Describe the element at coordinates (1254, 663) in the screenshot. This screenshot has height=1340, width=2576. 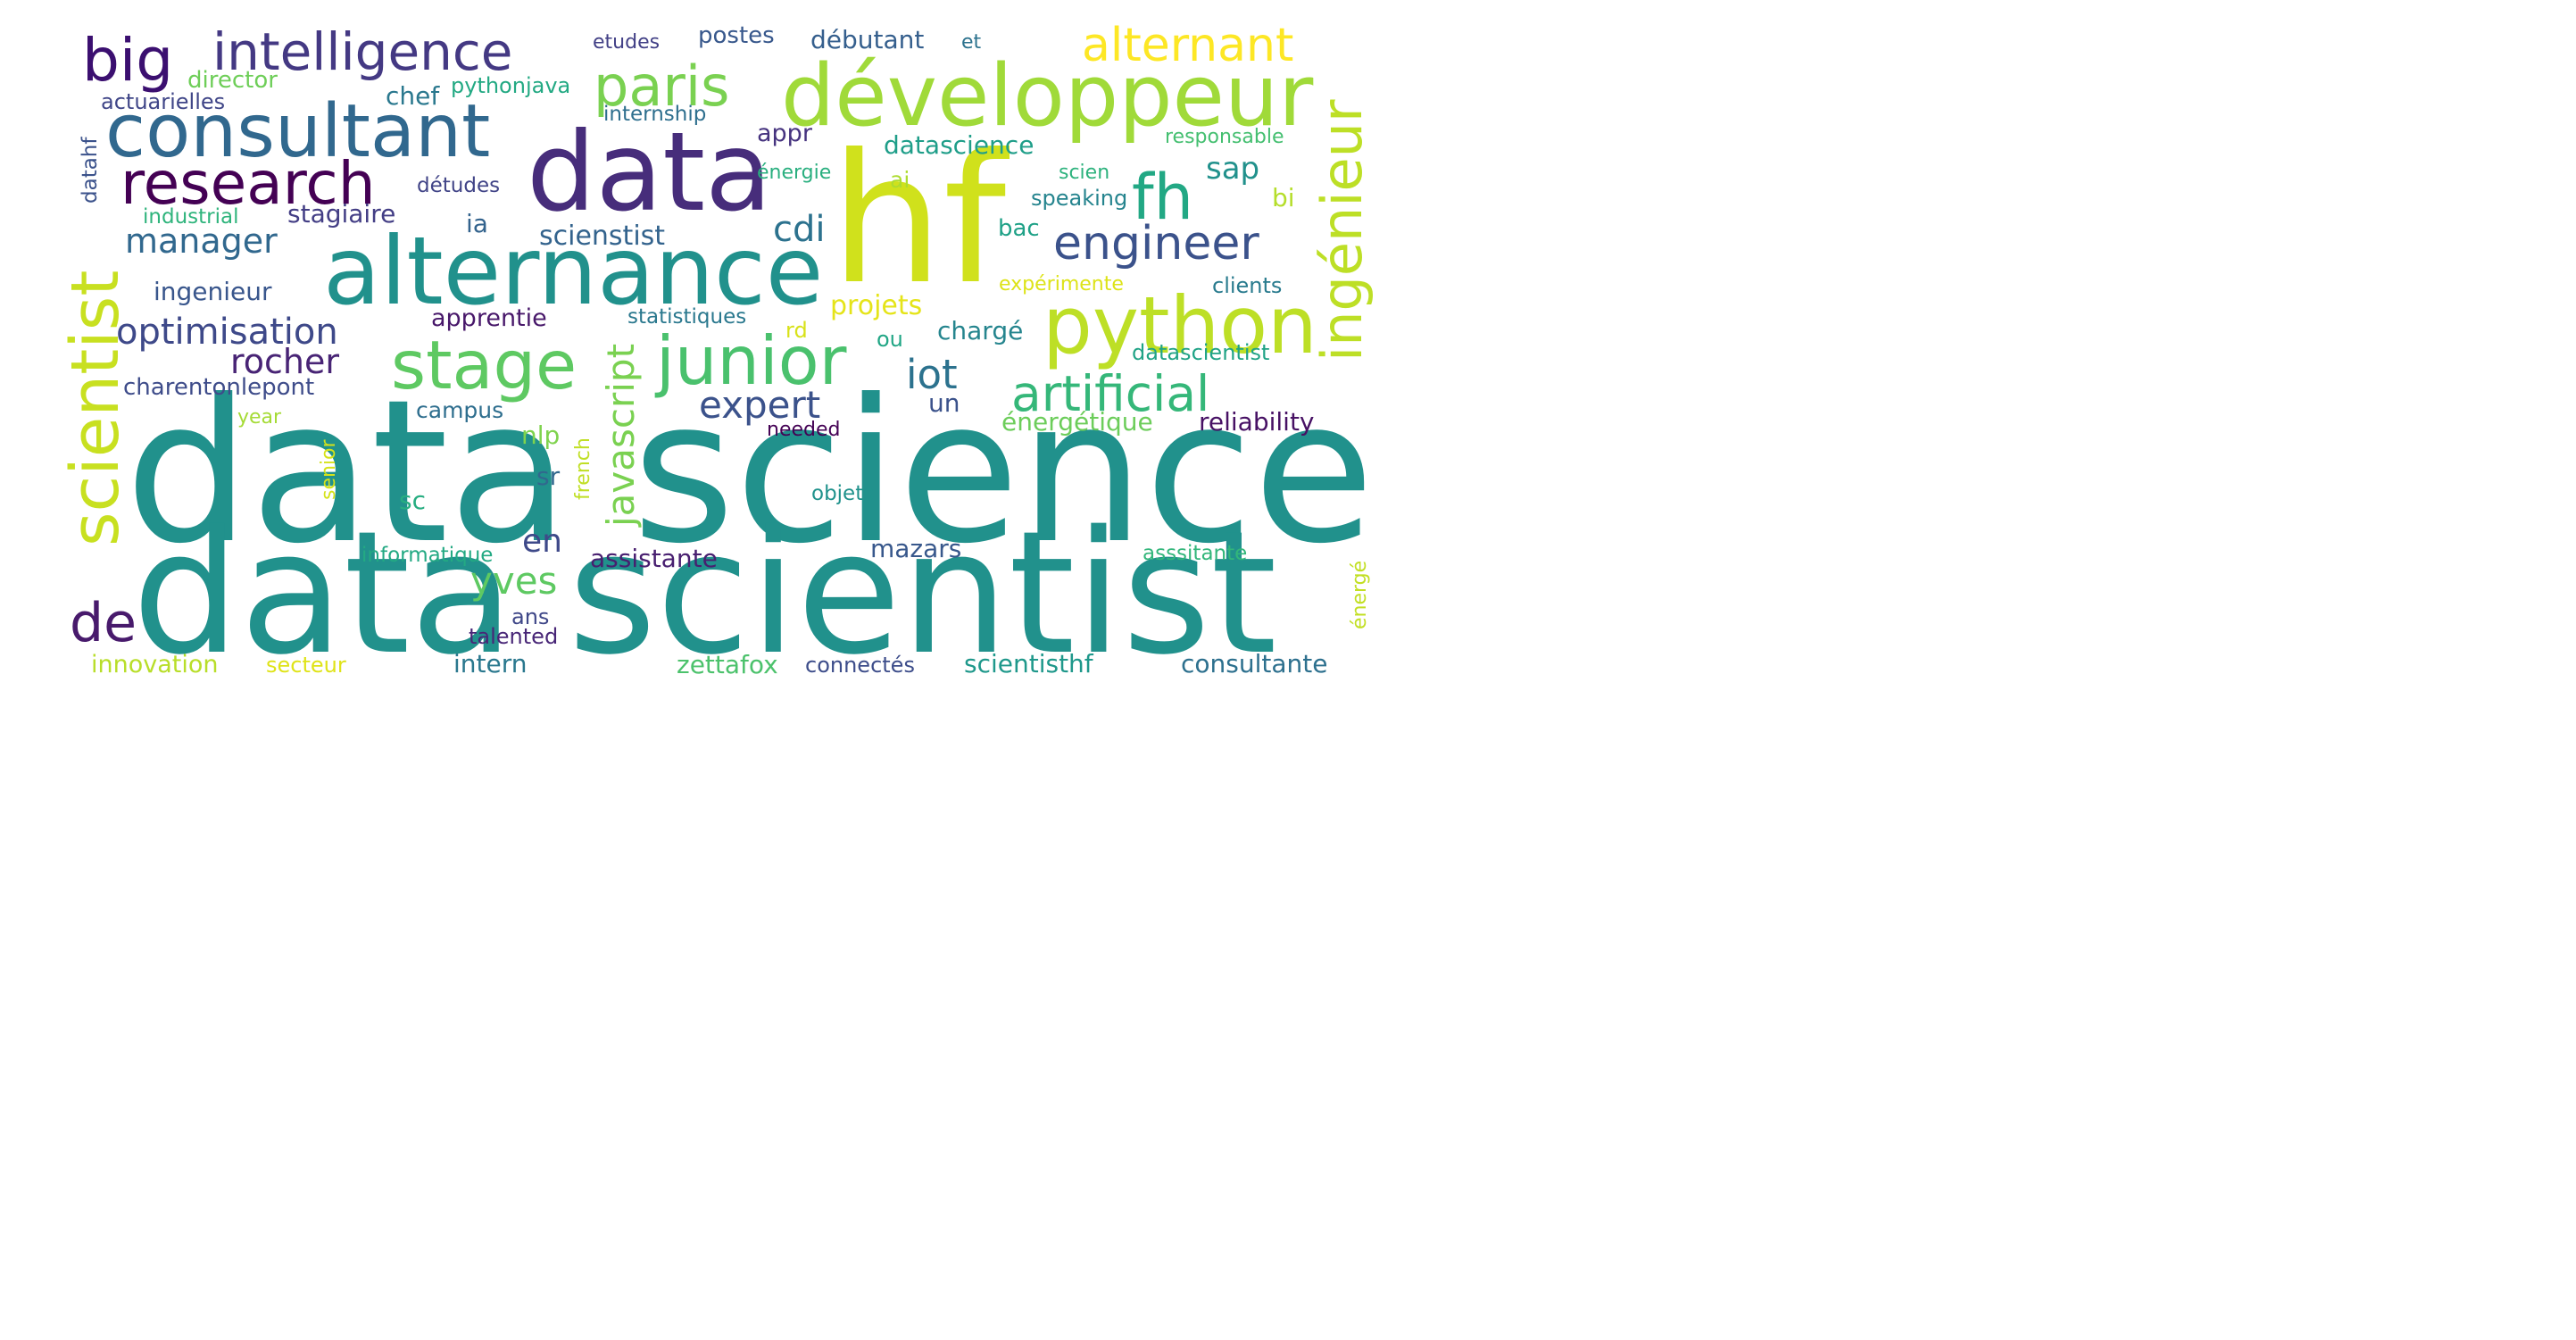
I see `word-consultante: consultante` at that location.